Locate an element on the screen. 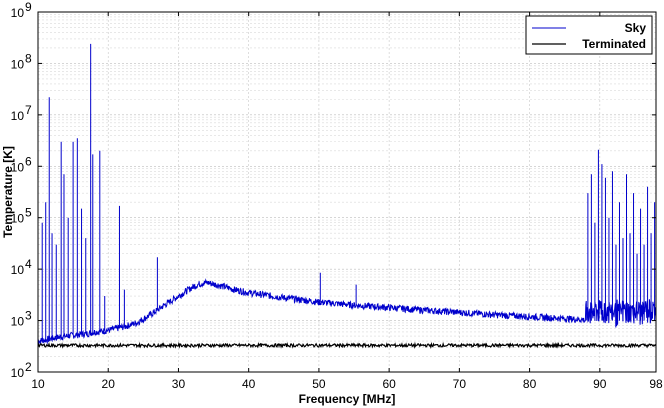 Image resolution: width=664 pixels, height=408 pixels. series-terminated-line is located at coordinates (347, 345).